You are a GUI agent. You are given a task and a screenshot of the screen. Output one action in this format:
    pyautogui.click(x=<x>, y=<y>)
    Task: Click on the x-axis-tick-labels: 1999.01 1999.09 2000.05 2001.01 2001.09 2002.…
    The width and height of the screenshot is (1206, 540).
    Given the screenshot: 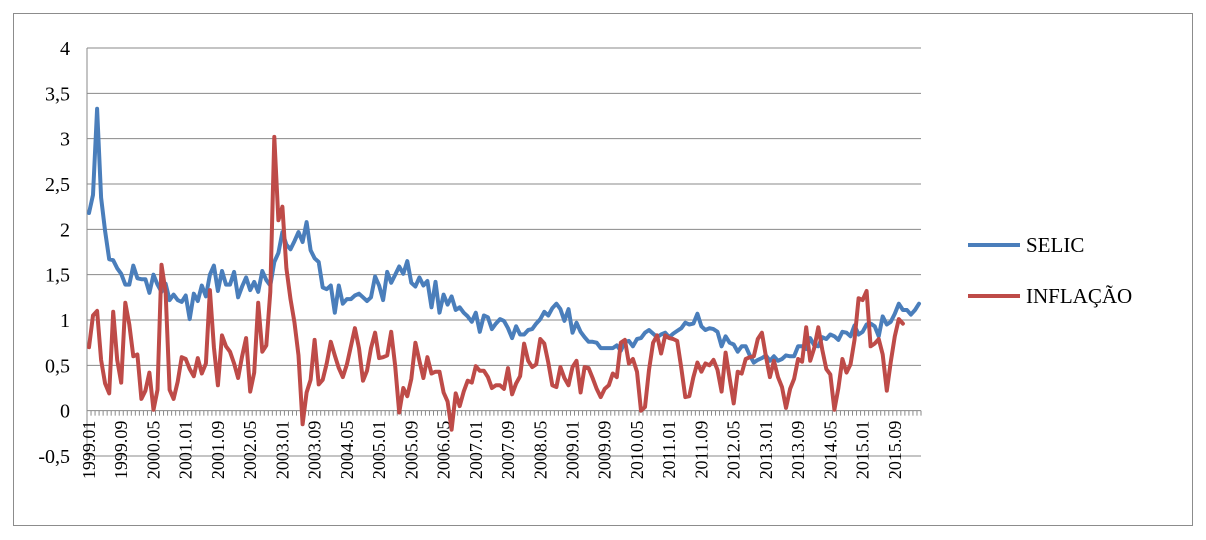 What is the action you would take?
    pyautogui.click(x=492, y=450)
    